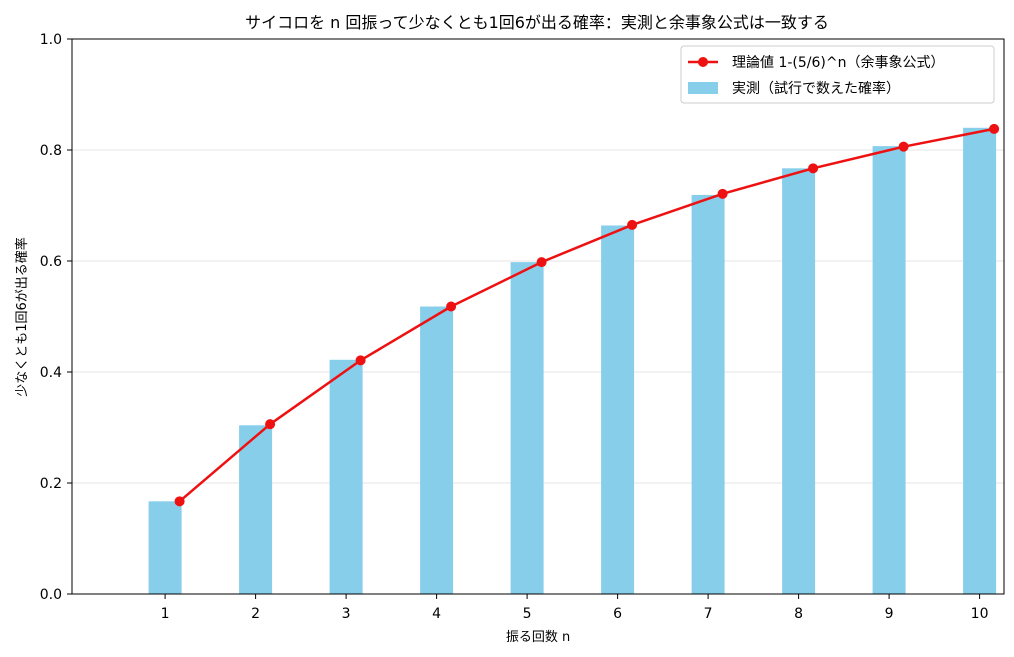 This screenshot has width=1014, height=657. I want to click on x-tick-label-8: 8, so click(798, 614).